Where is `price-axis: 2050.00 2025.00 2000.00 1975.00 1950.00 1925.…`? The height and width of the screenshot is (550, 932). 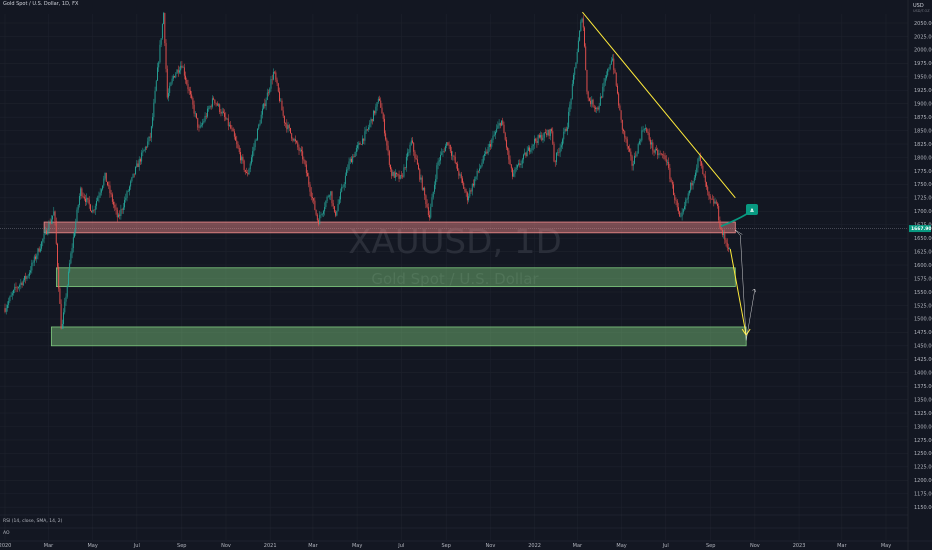
price-axis: 2050.00 2025.00 2000.00 1975.00 1950.00 1925.… is located at coordinates (920, 266).